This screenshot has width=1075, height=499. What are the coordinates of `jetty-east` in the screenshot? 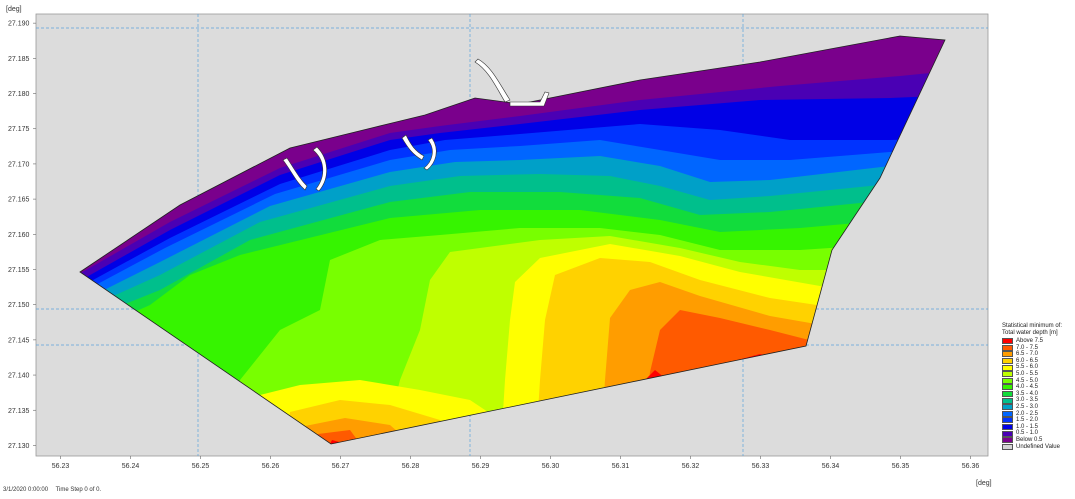 It's located at (492, 80).